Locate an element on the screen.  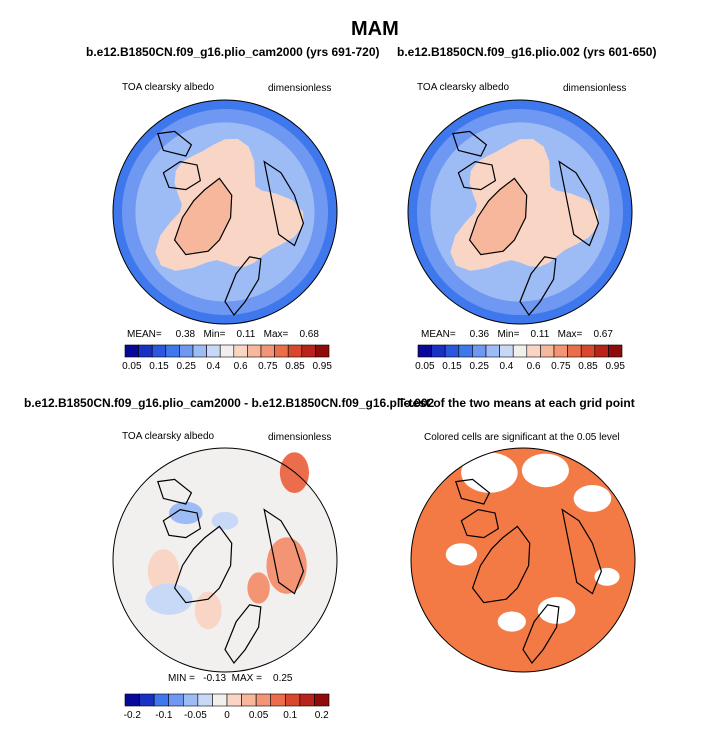
panel2-units: dimensionless is located at coordinates (595, 88).